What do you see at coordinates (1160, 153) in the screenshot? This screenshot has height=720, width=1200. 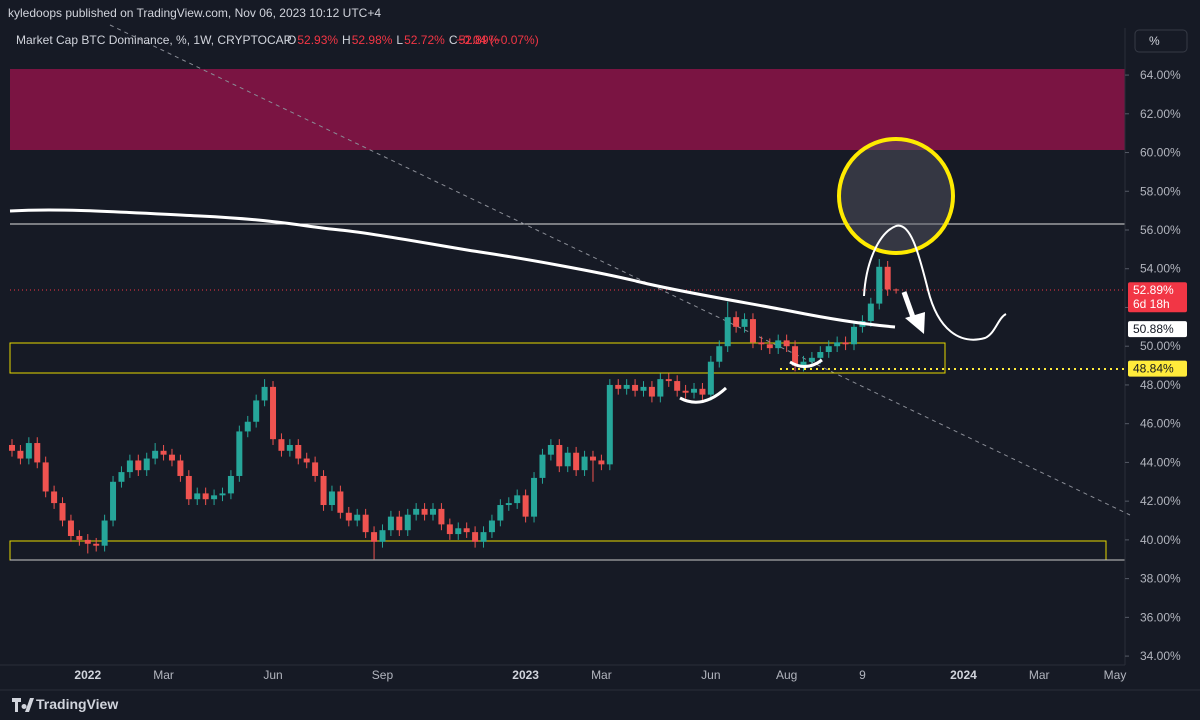 I see `y-tick-label: 60.00%` at bounding box center [1160, 153].